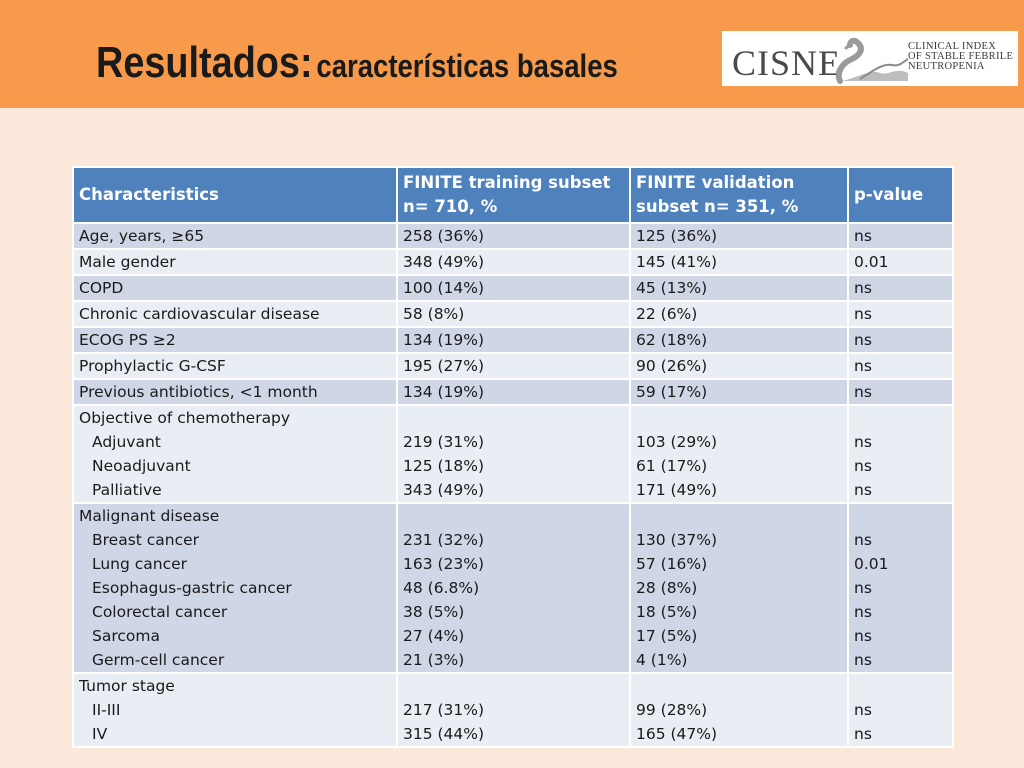  I want to click on validation-value-cell: 145 (41%), so click(739, 262).